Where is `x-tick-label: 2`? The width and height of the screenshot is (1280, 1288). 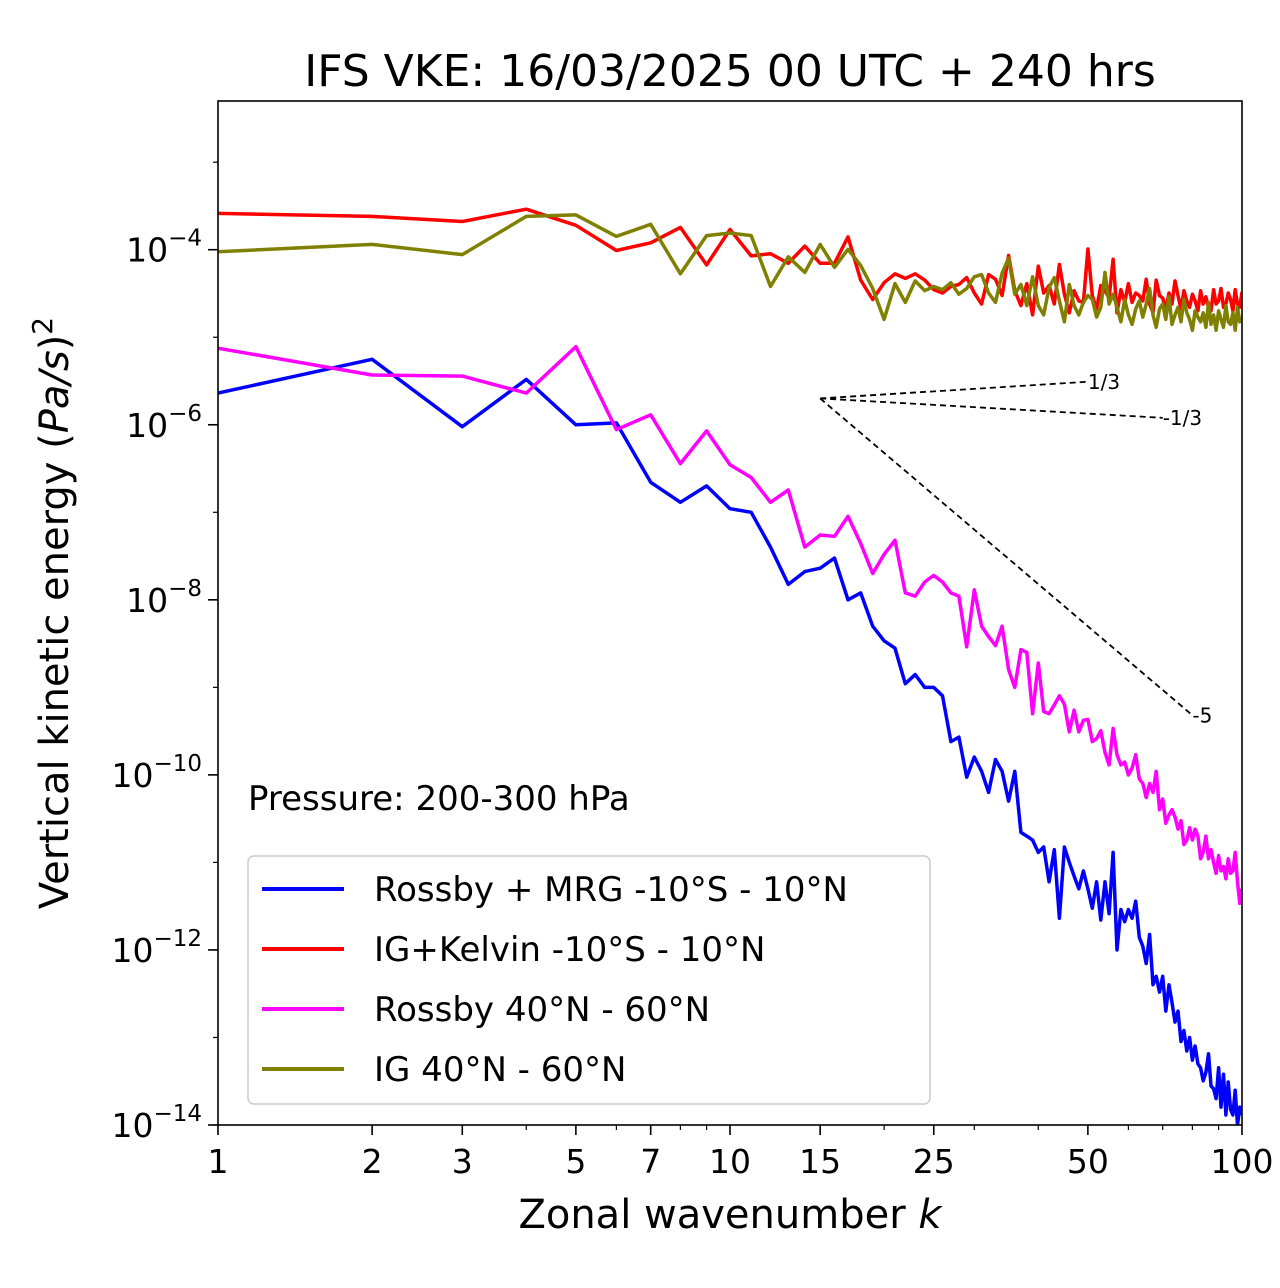 x-tick-label: 2 is located at coordinates (372, 1161).